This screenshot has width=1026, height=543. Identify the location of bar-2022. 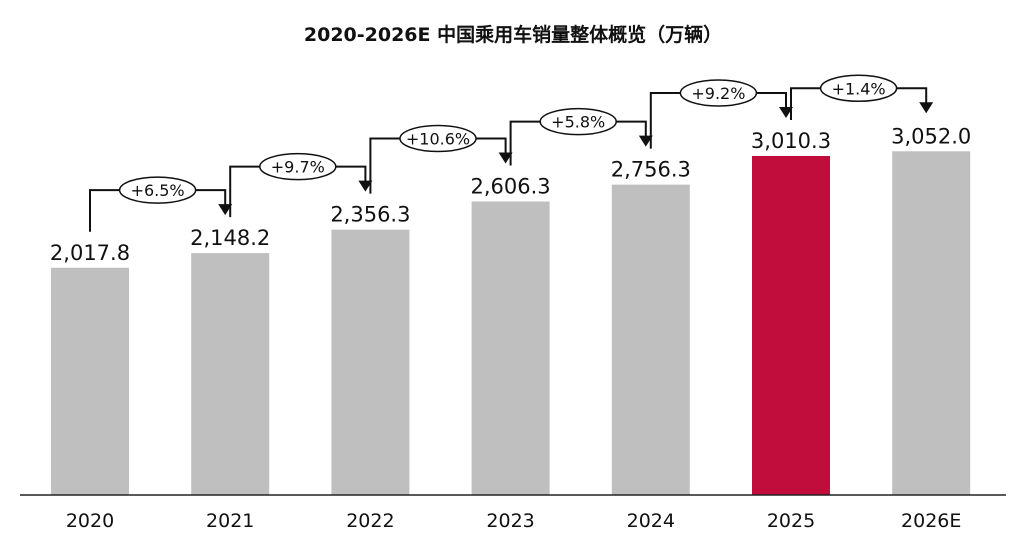
(370, 362).